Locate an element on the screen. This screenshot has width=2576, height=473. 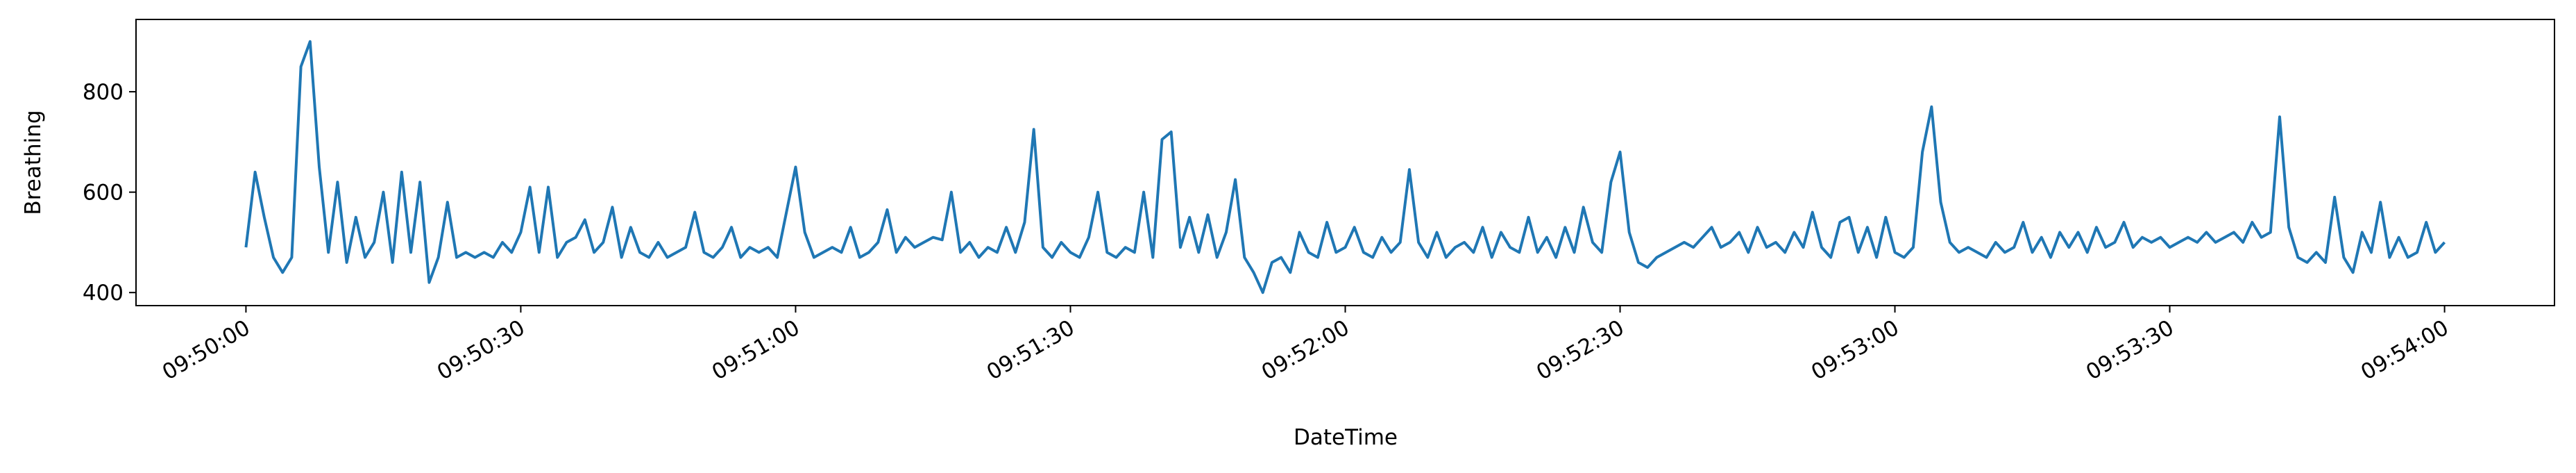
x-tick-label: 09:54:00 is located at coordinates (2405, 350).